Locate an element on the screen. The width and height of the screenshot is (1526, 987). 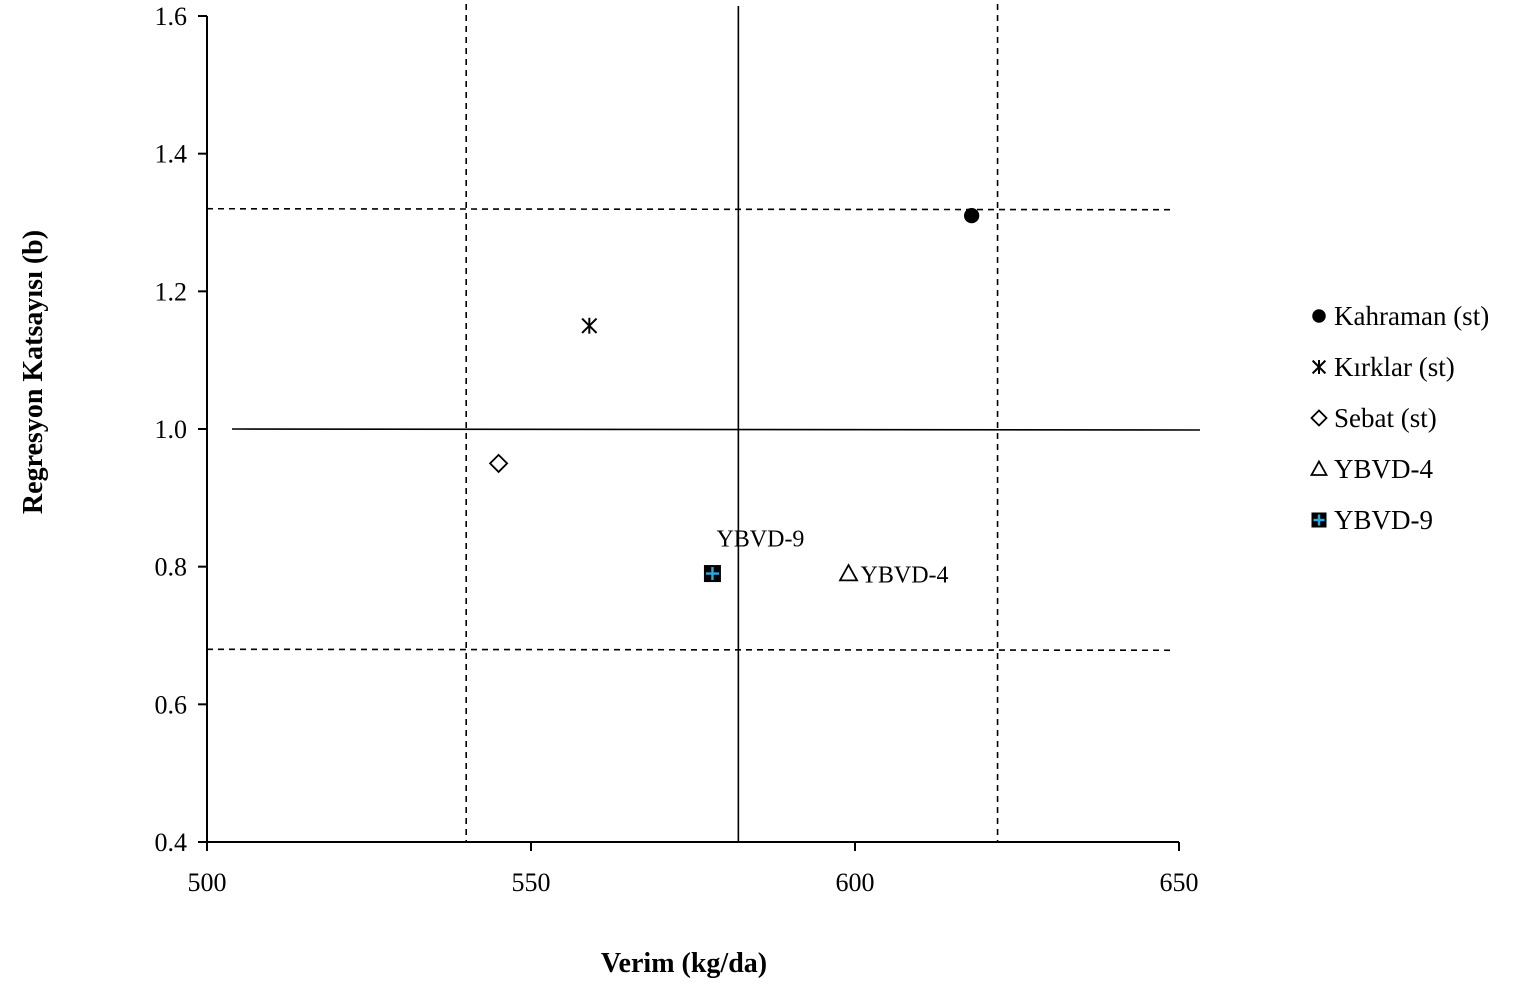
point-filled-circle is located at coordinates (971, 215).